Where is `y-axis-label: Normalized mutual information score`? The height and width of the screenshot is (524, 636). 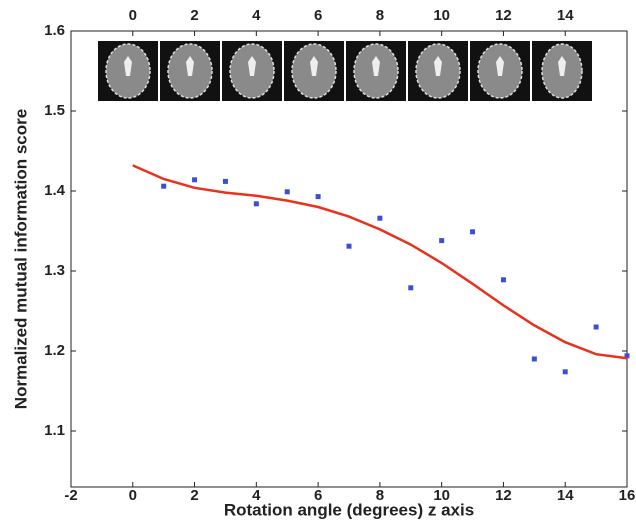 y-axis-label: Normalized mutual information score is located at coordinates (20, 259).